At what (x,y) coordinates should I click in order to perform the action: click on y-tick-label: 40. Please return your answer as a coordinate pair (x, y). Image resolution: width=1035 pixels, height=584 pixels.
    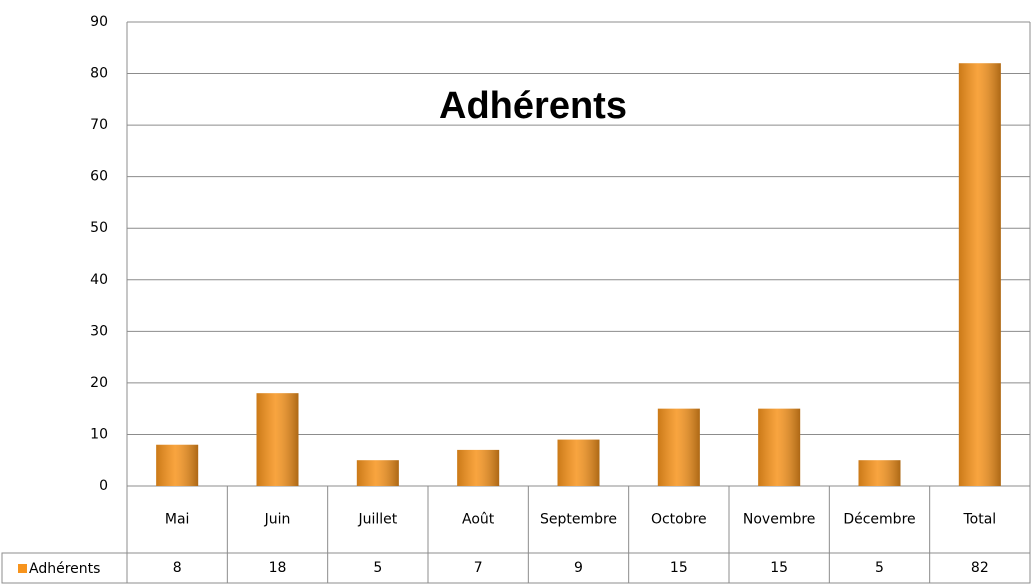
    Looking at the image, I should click on (99, 280).